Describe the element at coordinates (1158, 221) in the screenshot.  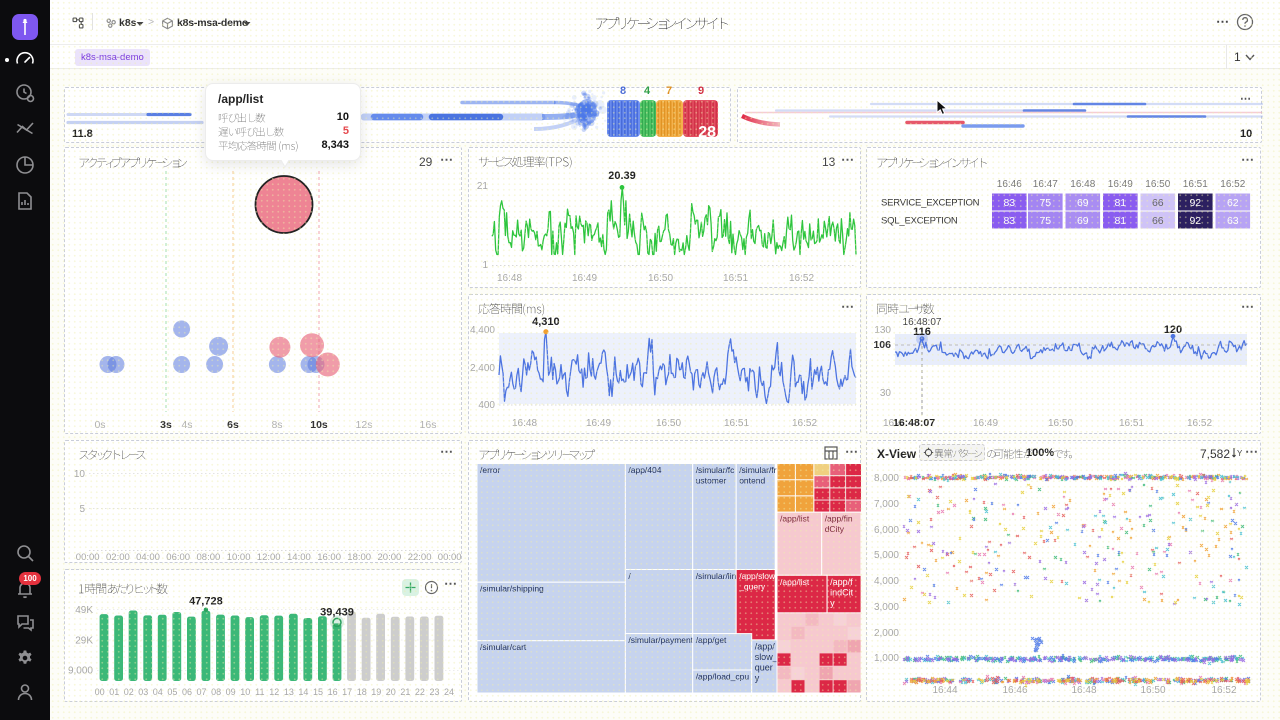
I see `svg-text: 66` at that location.